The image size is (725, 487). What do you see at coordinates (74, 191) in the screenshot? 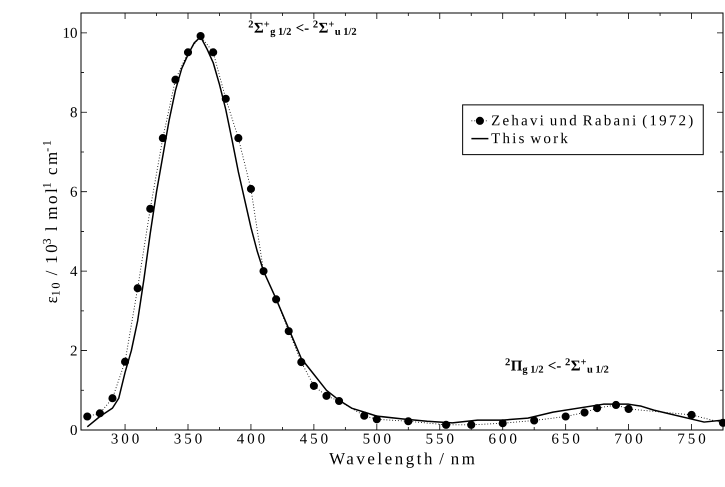
I see `y-tick-label: 6` at bounding box center [74, 191].